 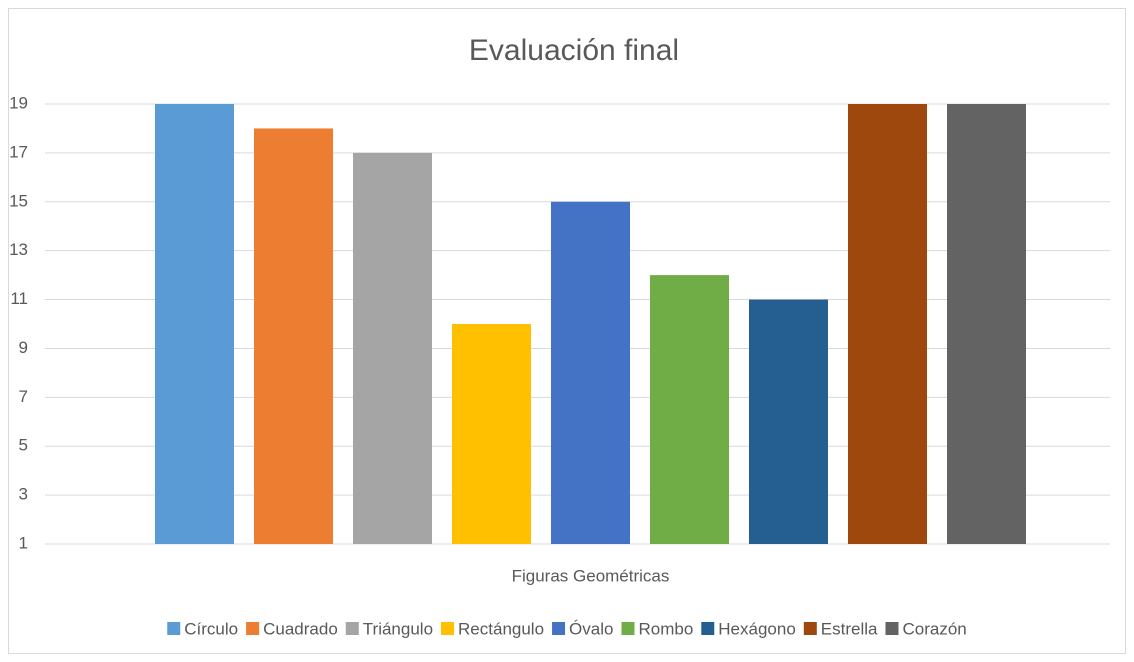 What do you see at coordinates (18, 151) in the screenshot?
I see `y-tick-label: 17` at bounding box center [18, 151].